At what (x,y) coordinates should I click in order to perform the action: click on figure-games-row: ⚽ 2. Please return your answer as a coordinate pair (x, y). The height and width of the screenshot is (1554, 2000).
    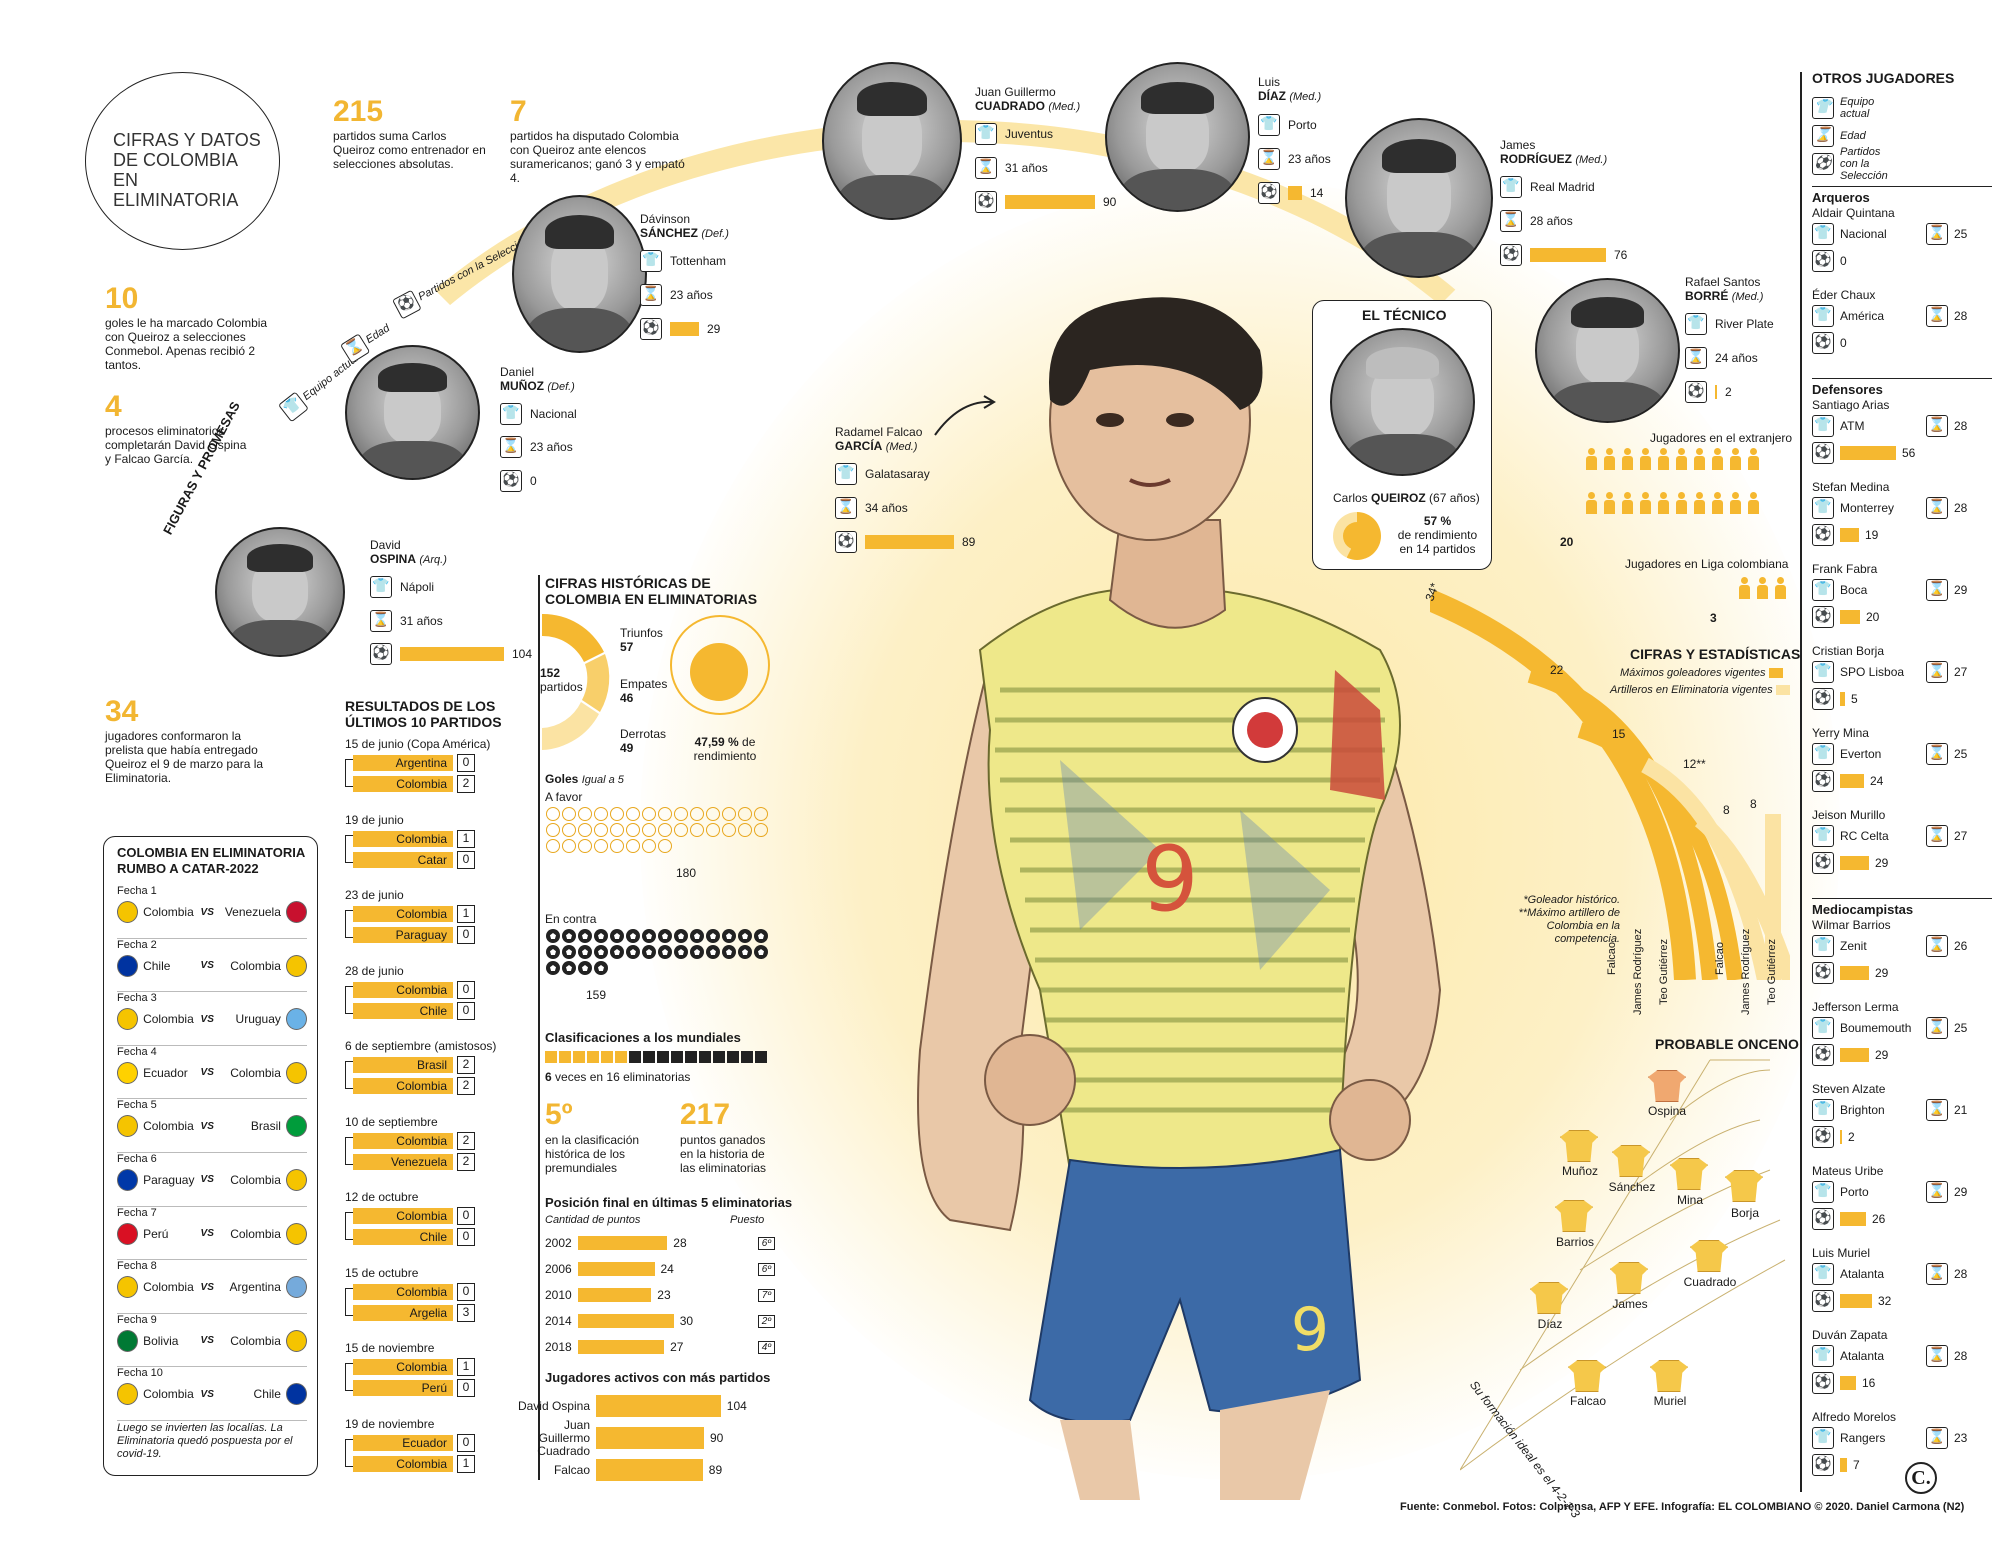
    Looking at the image, I should click on (1708, 392).